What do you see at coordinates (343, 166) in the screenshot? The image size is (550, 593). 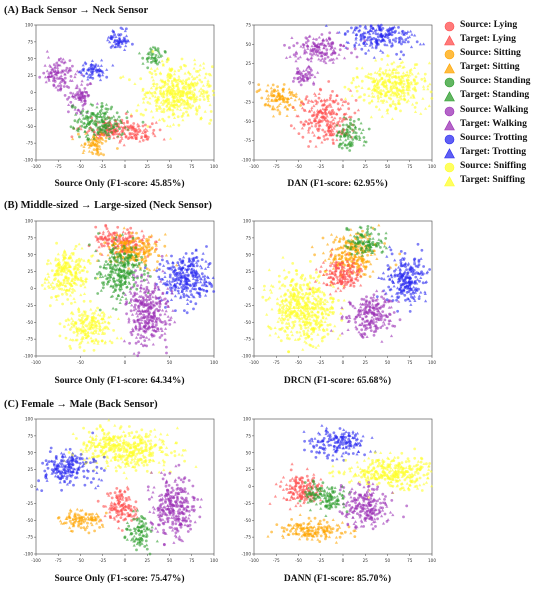 I see `x-tick-label: 0` at bounding box center [343, 166].